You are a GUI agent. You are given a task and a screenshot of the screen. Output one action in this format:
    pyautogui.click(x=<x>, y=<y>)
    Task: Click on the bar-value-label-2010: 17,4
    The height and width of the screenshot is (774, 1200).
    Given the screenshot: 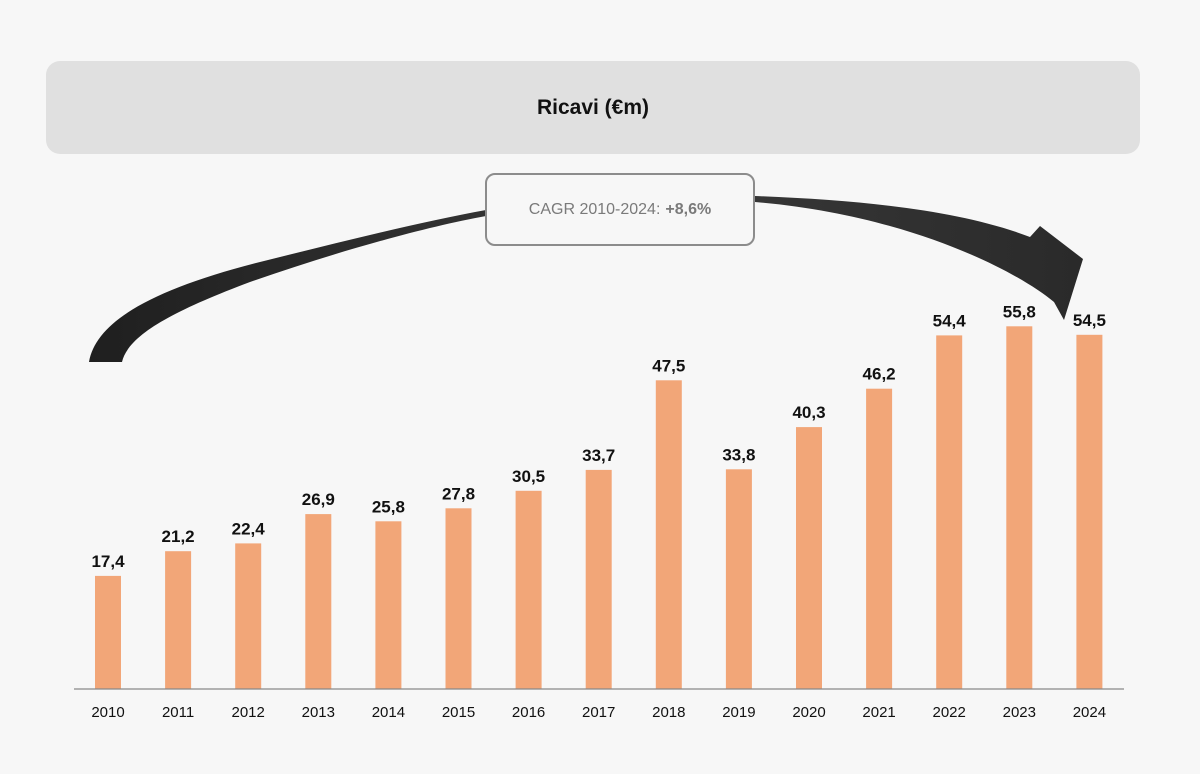 What is the action you would take?
    pyautogui.click(x=108, y=561)
    